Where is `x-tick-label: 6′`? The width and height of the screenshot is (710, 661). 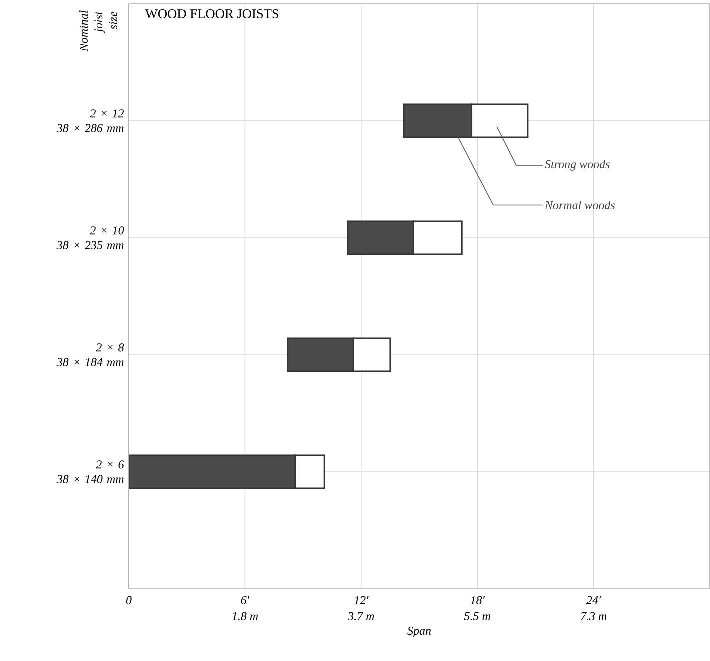
x-tick-label: 6′ is located at coordinates (245, 600).